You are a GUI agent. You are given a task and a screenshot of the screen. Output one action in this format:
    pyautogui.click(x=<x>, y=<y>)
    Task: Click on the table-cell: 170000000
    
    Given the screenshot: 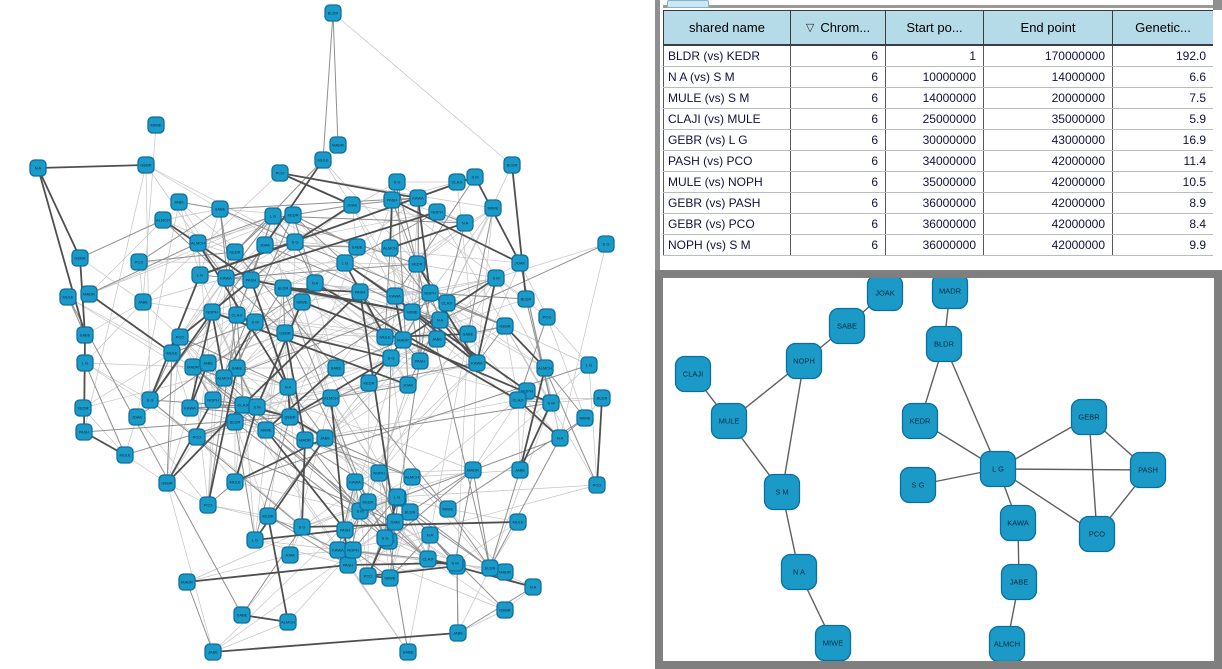 What is the action you would take?
    pyautogui.click(x=1048, y=55)
    